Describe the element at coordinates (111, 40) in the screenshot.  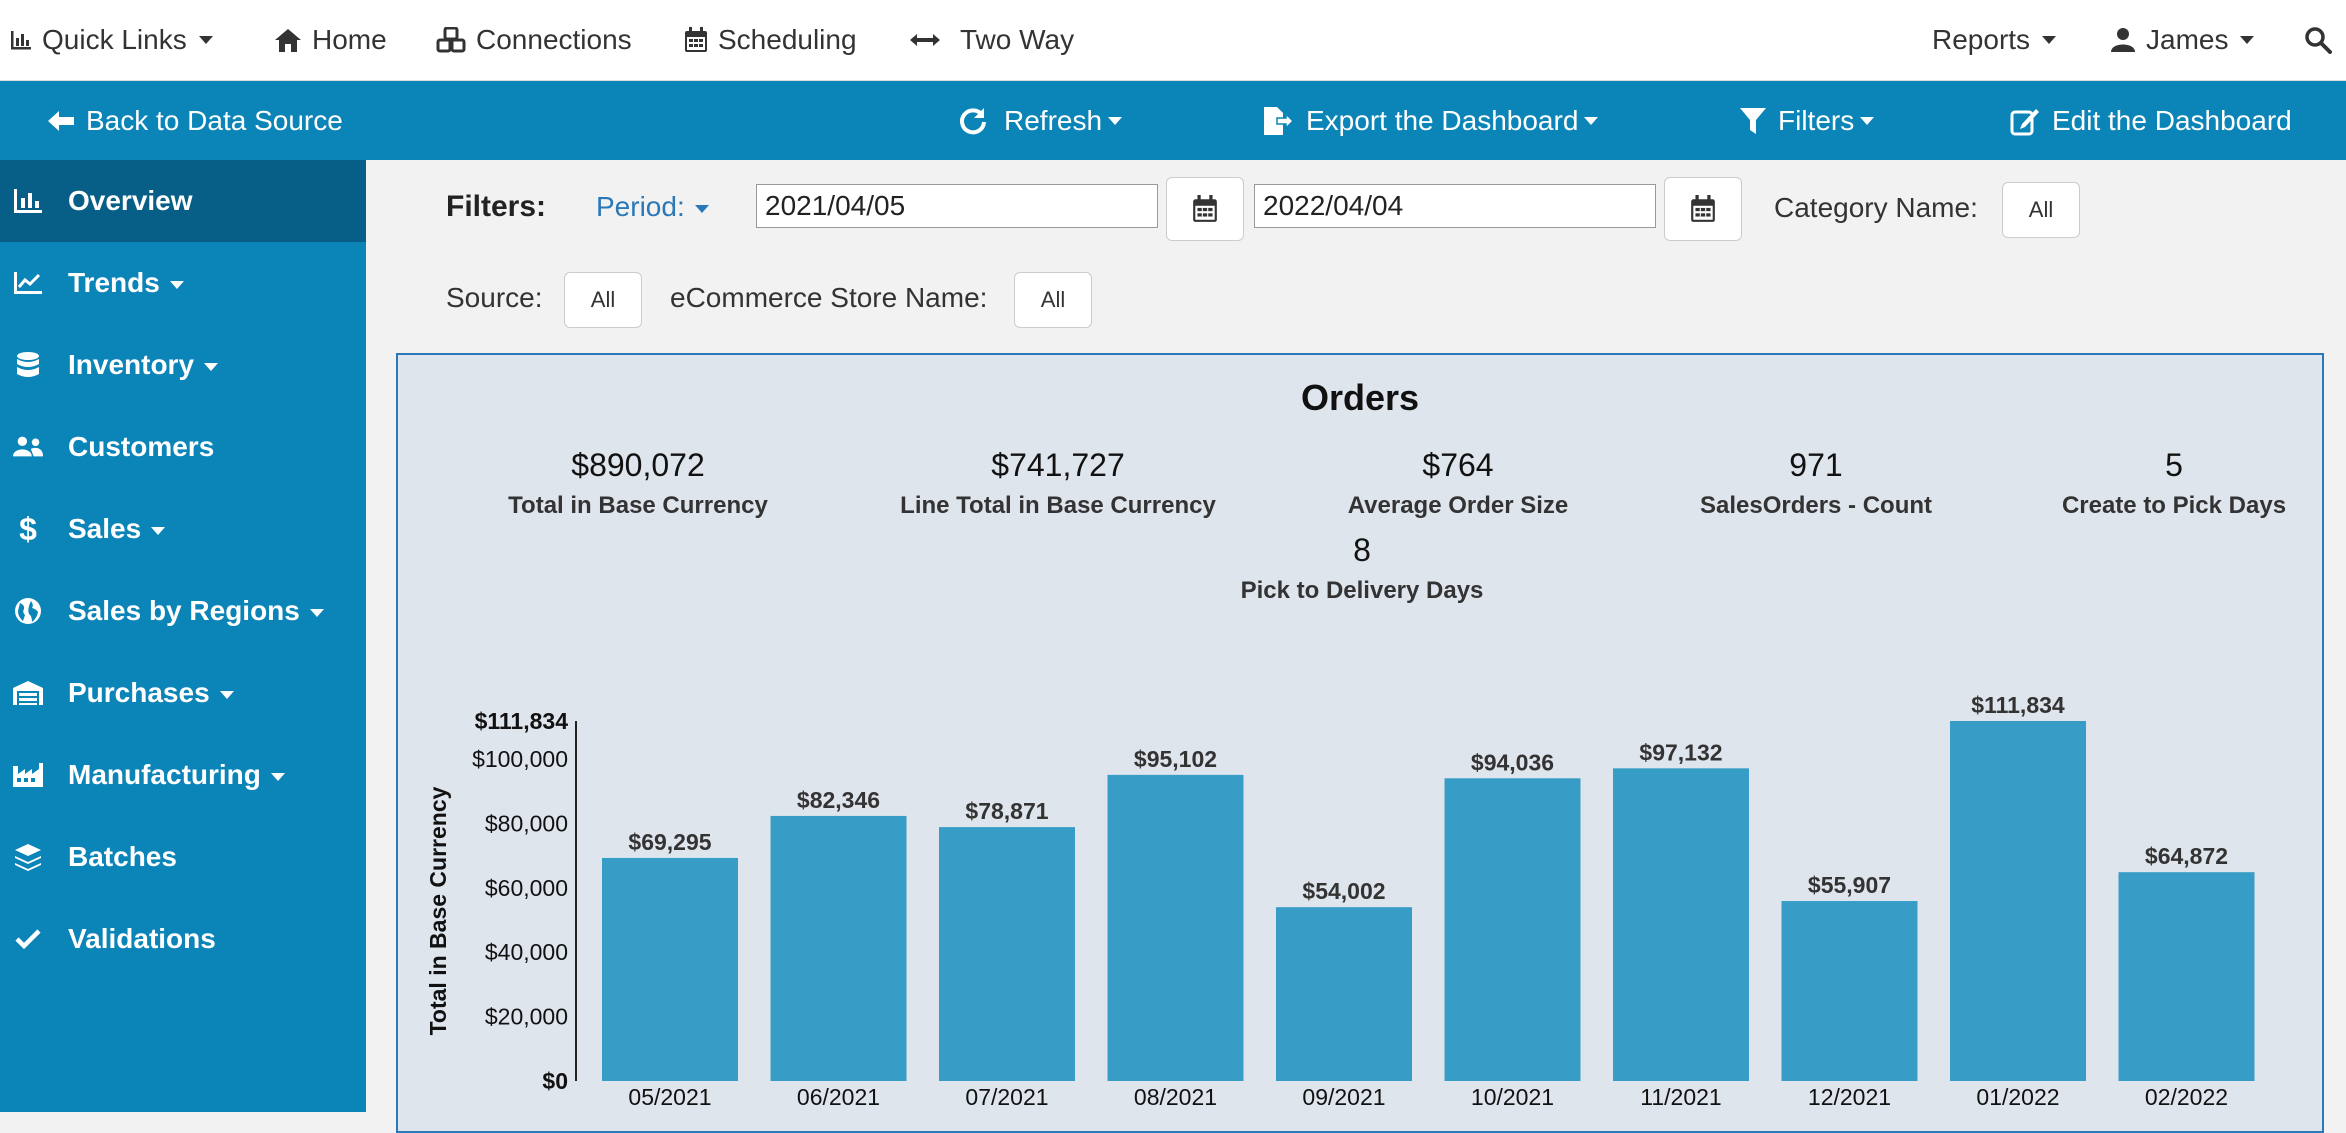
I see `quick-links-menu: Quick Links` at that location.